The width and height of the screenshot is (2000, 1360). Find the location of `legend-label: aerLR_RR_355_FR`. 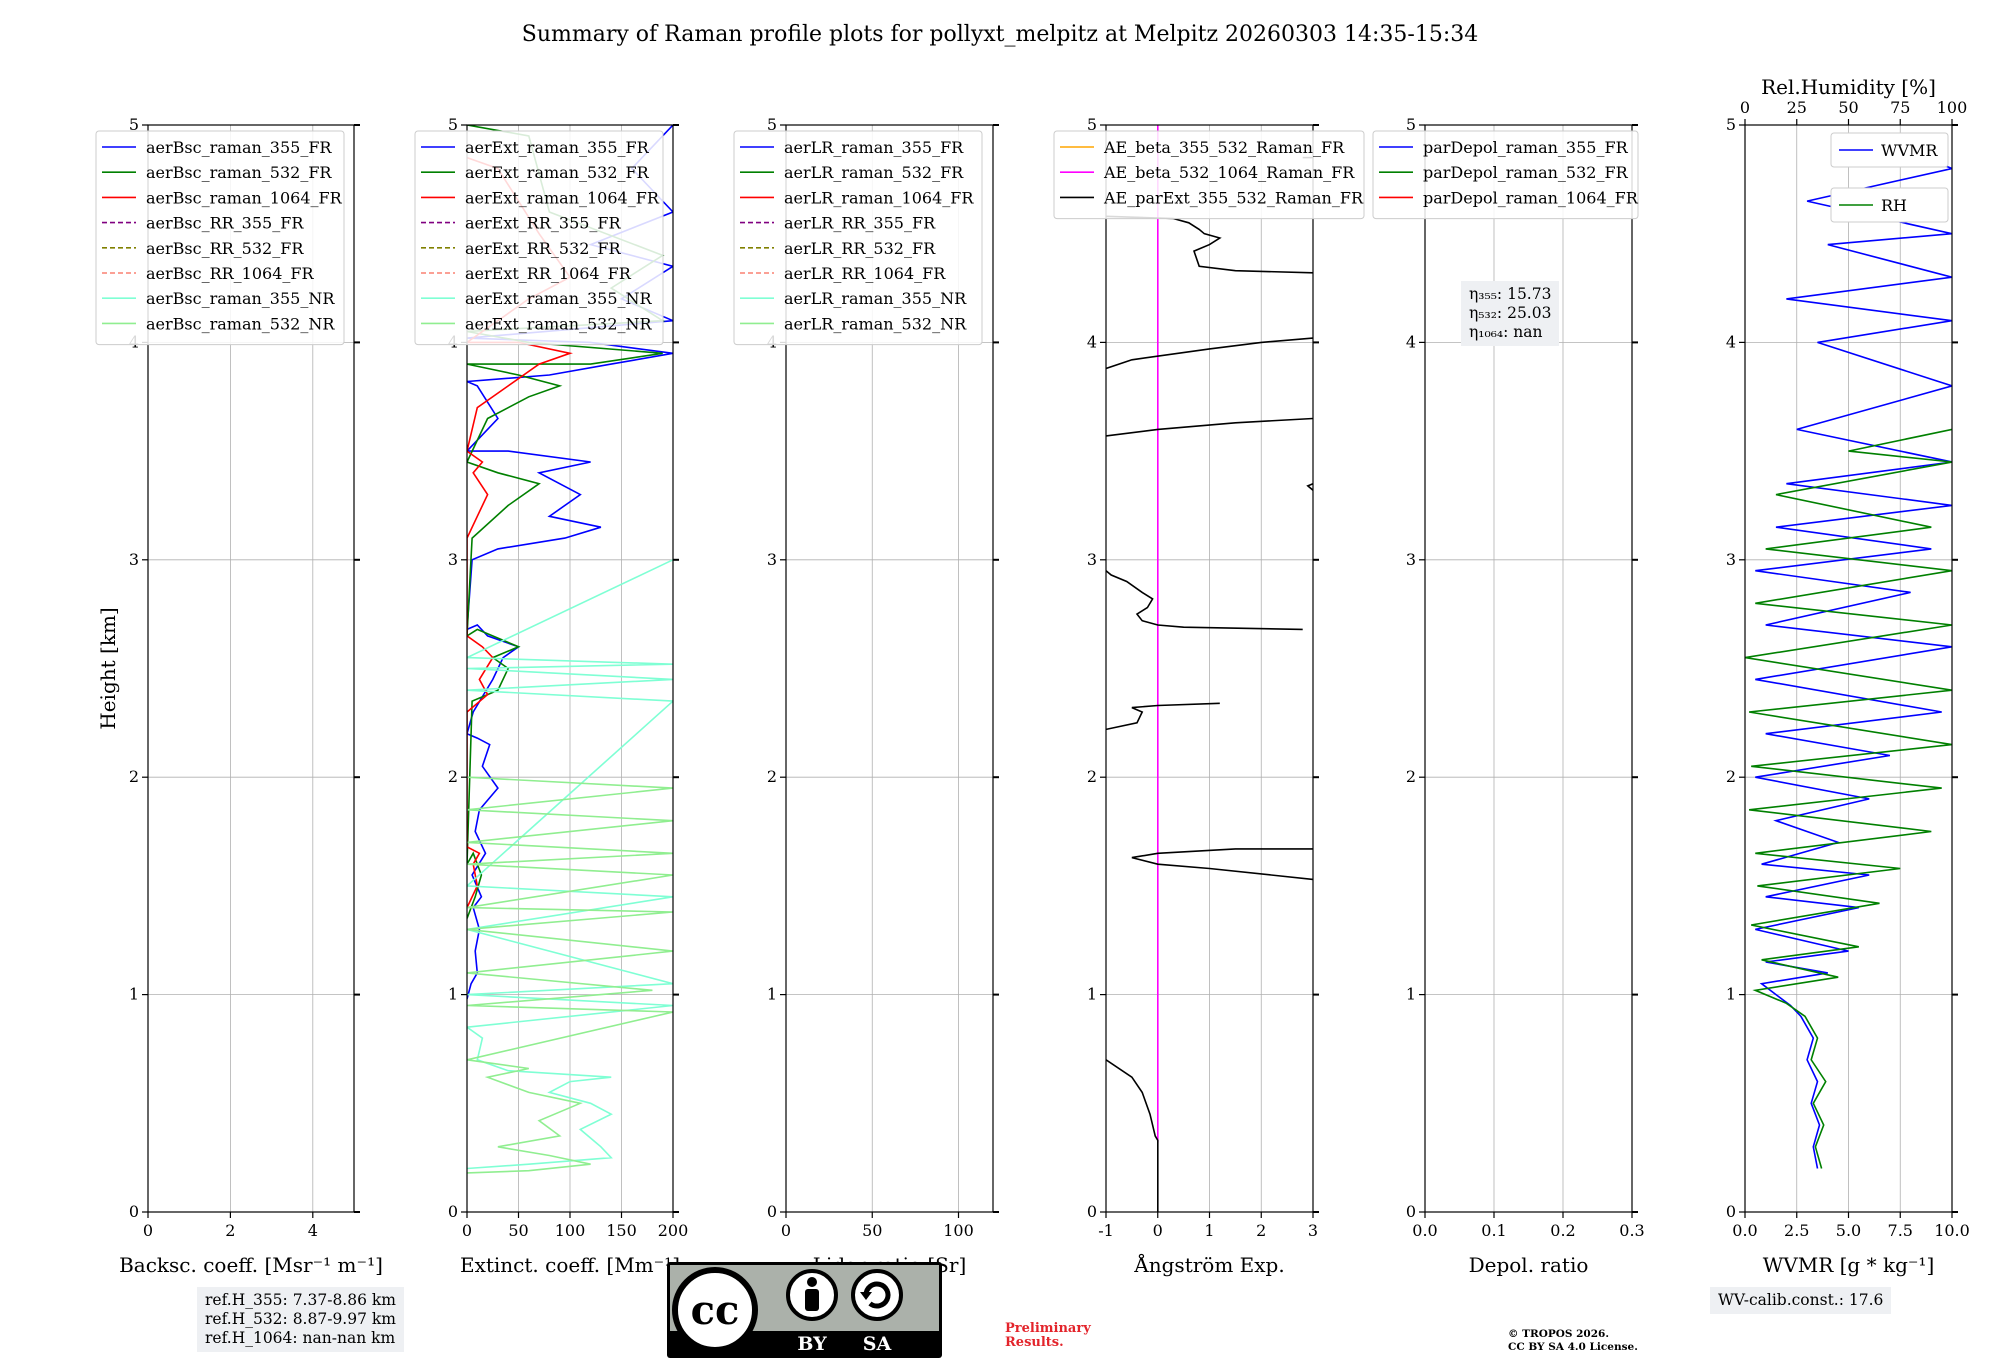

legend-label: aerLR_RR_355_FR is located at coordinates (860, 223).